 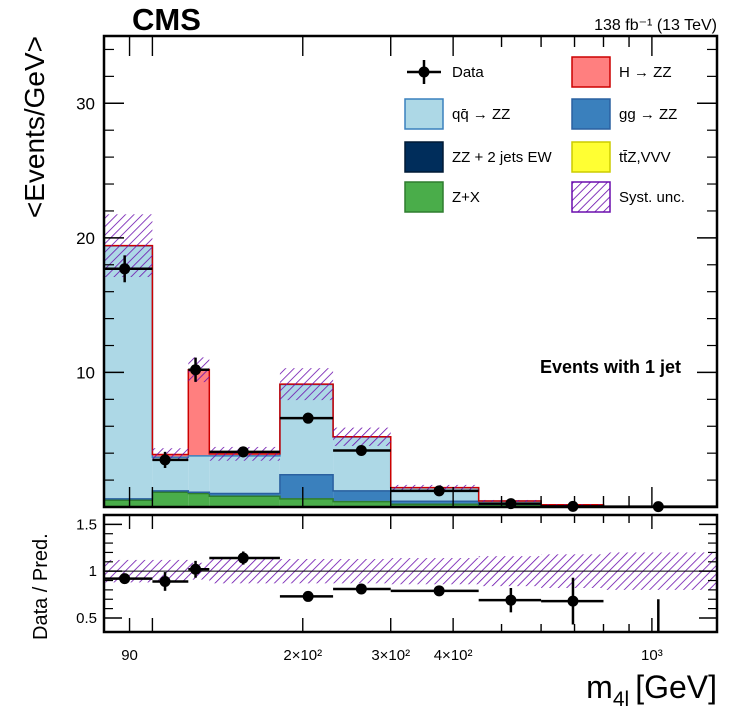 What do you see at coordinates (621, 699) in the screenshot?
I see `x-axis-title-sub: 4l` at bounding box center [621, 699].